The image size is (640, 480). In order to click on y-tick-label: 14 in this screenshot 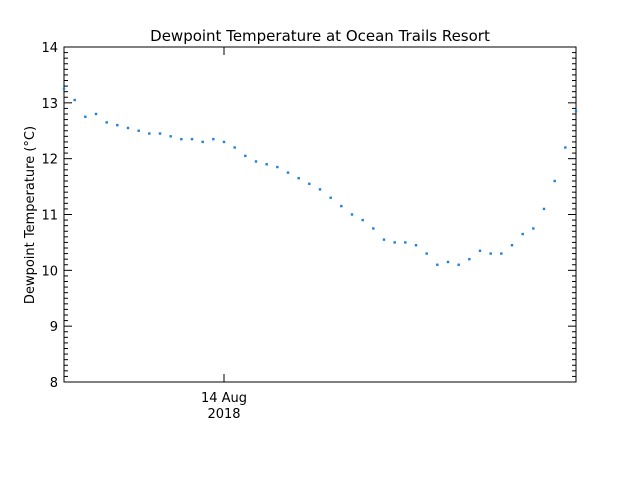, I will do `click(49, 48)`.